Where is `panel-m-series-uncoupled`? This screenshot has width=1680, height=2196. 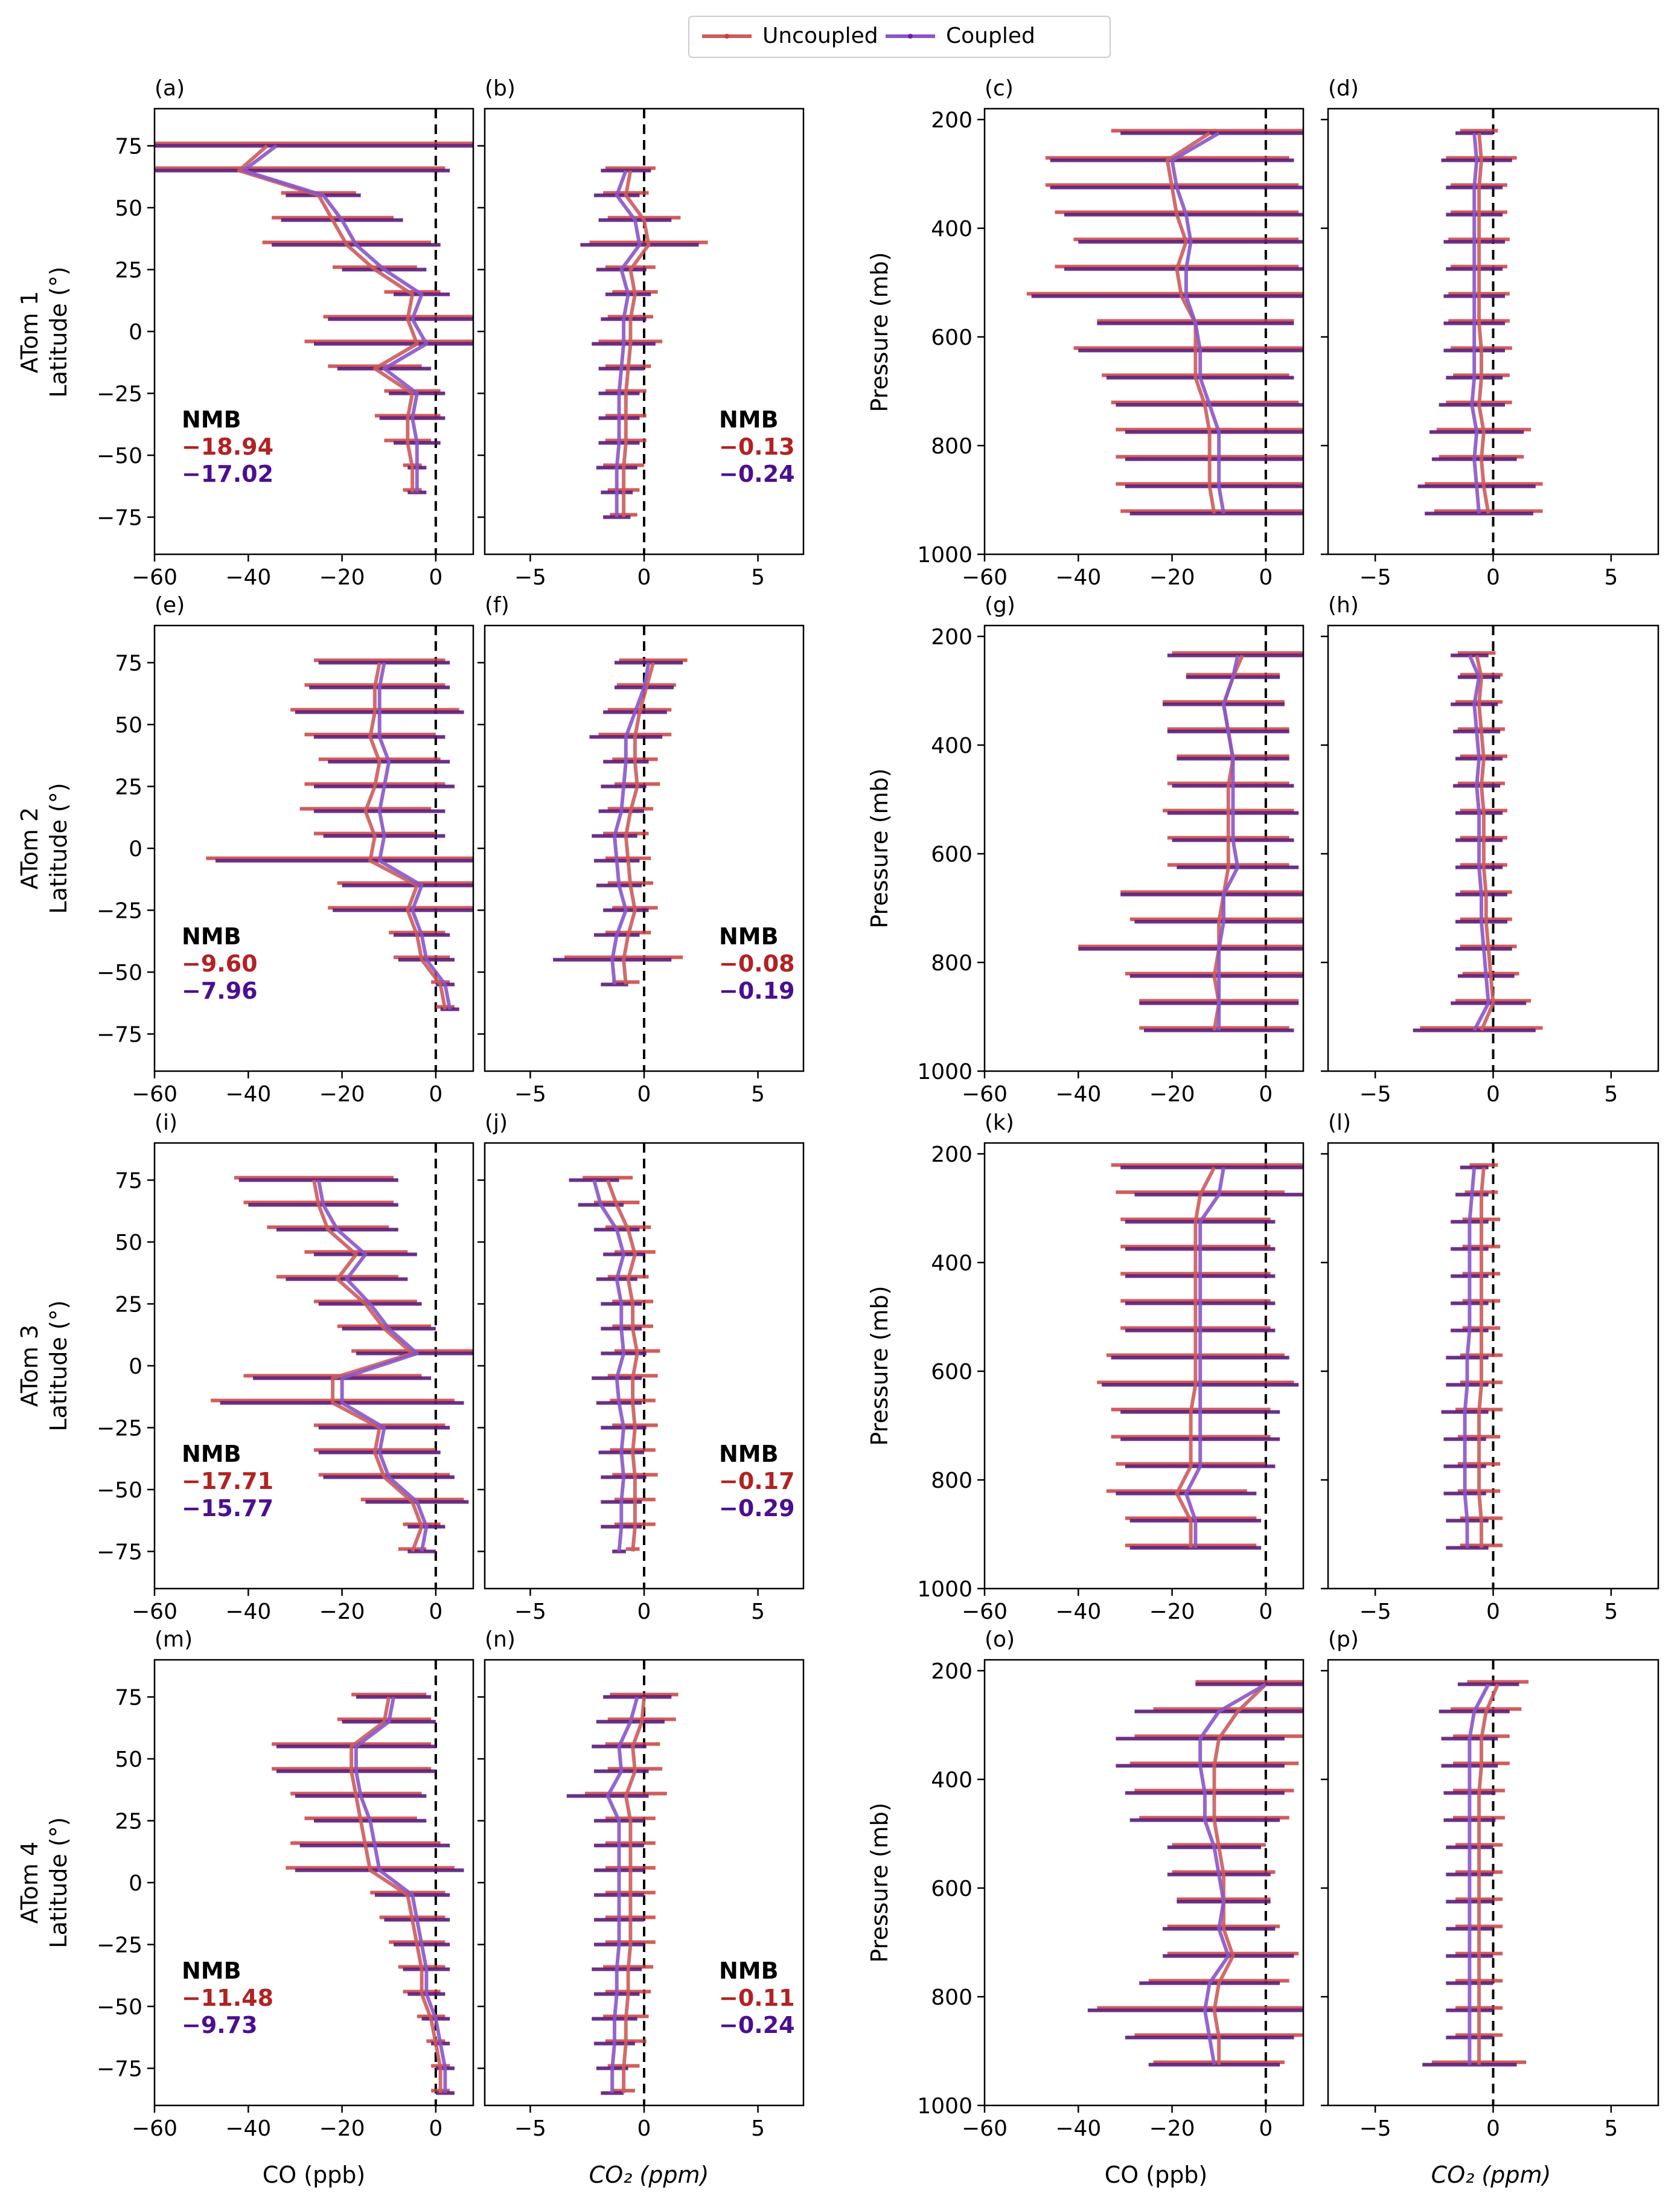 panel-m-series-uncoupled is located at coordinates (396, 1895).